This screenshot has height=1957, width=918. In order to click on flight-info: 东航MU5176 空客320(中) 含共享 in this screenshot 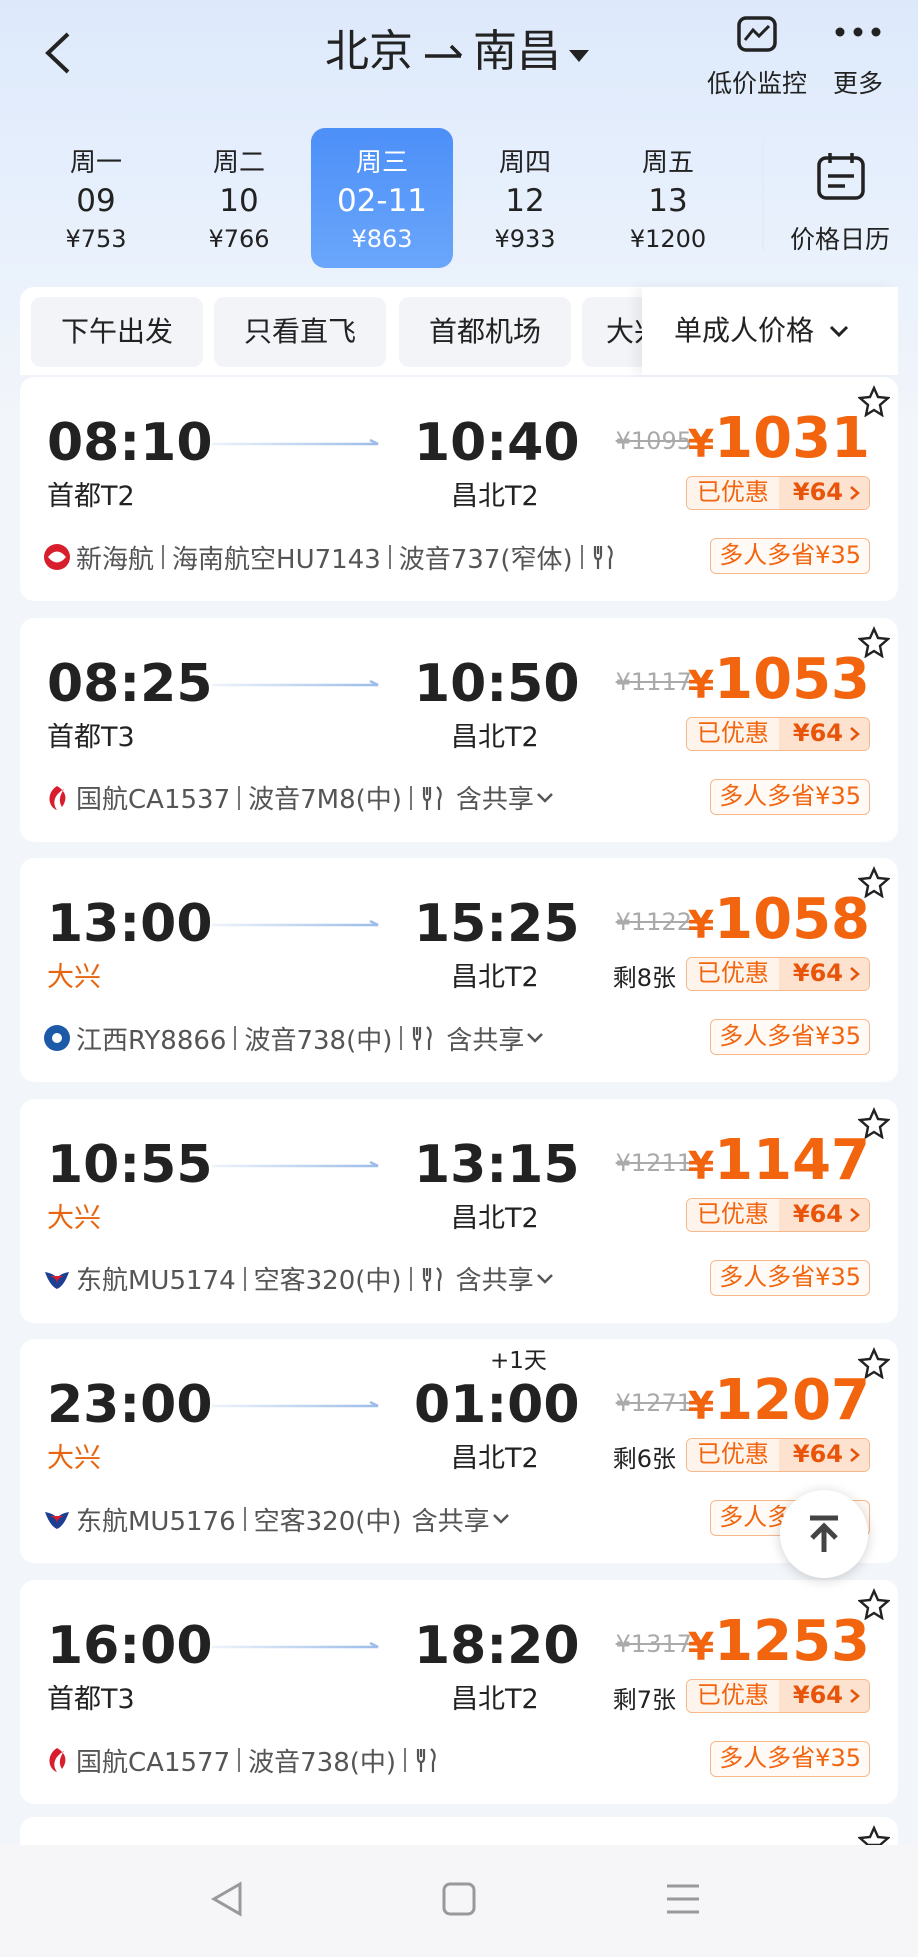, I will do `click(276, 1519)`.